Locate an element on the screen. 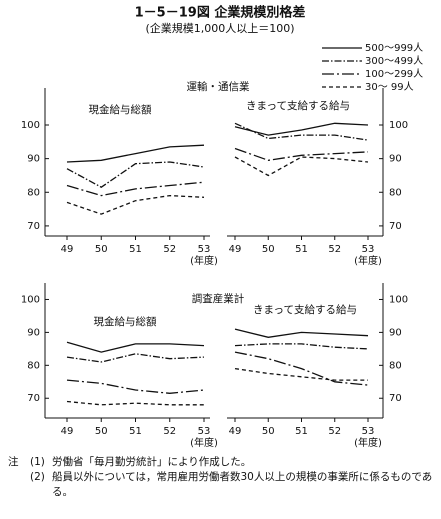 The height and width of the screenshot is (519, 441). note: 注 (1) 労働省「毎月勤労統計」により作成した。 is located at coordinates (222, 462).